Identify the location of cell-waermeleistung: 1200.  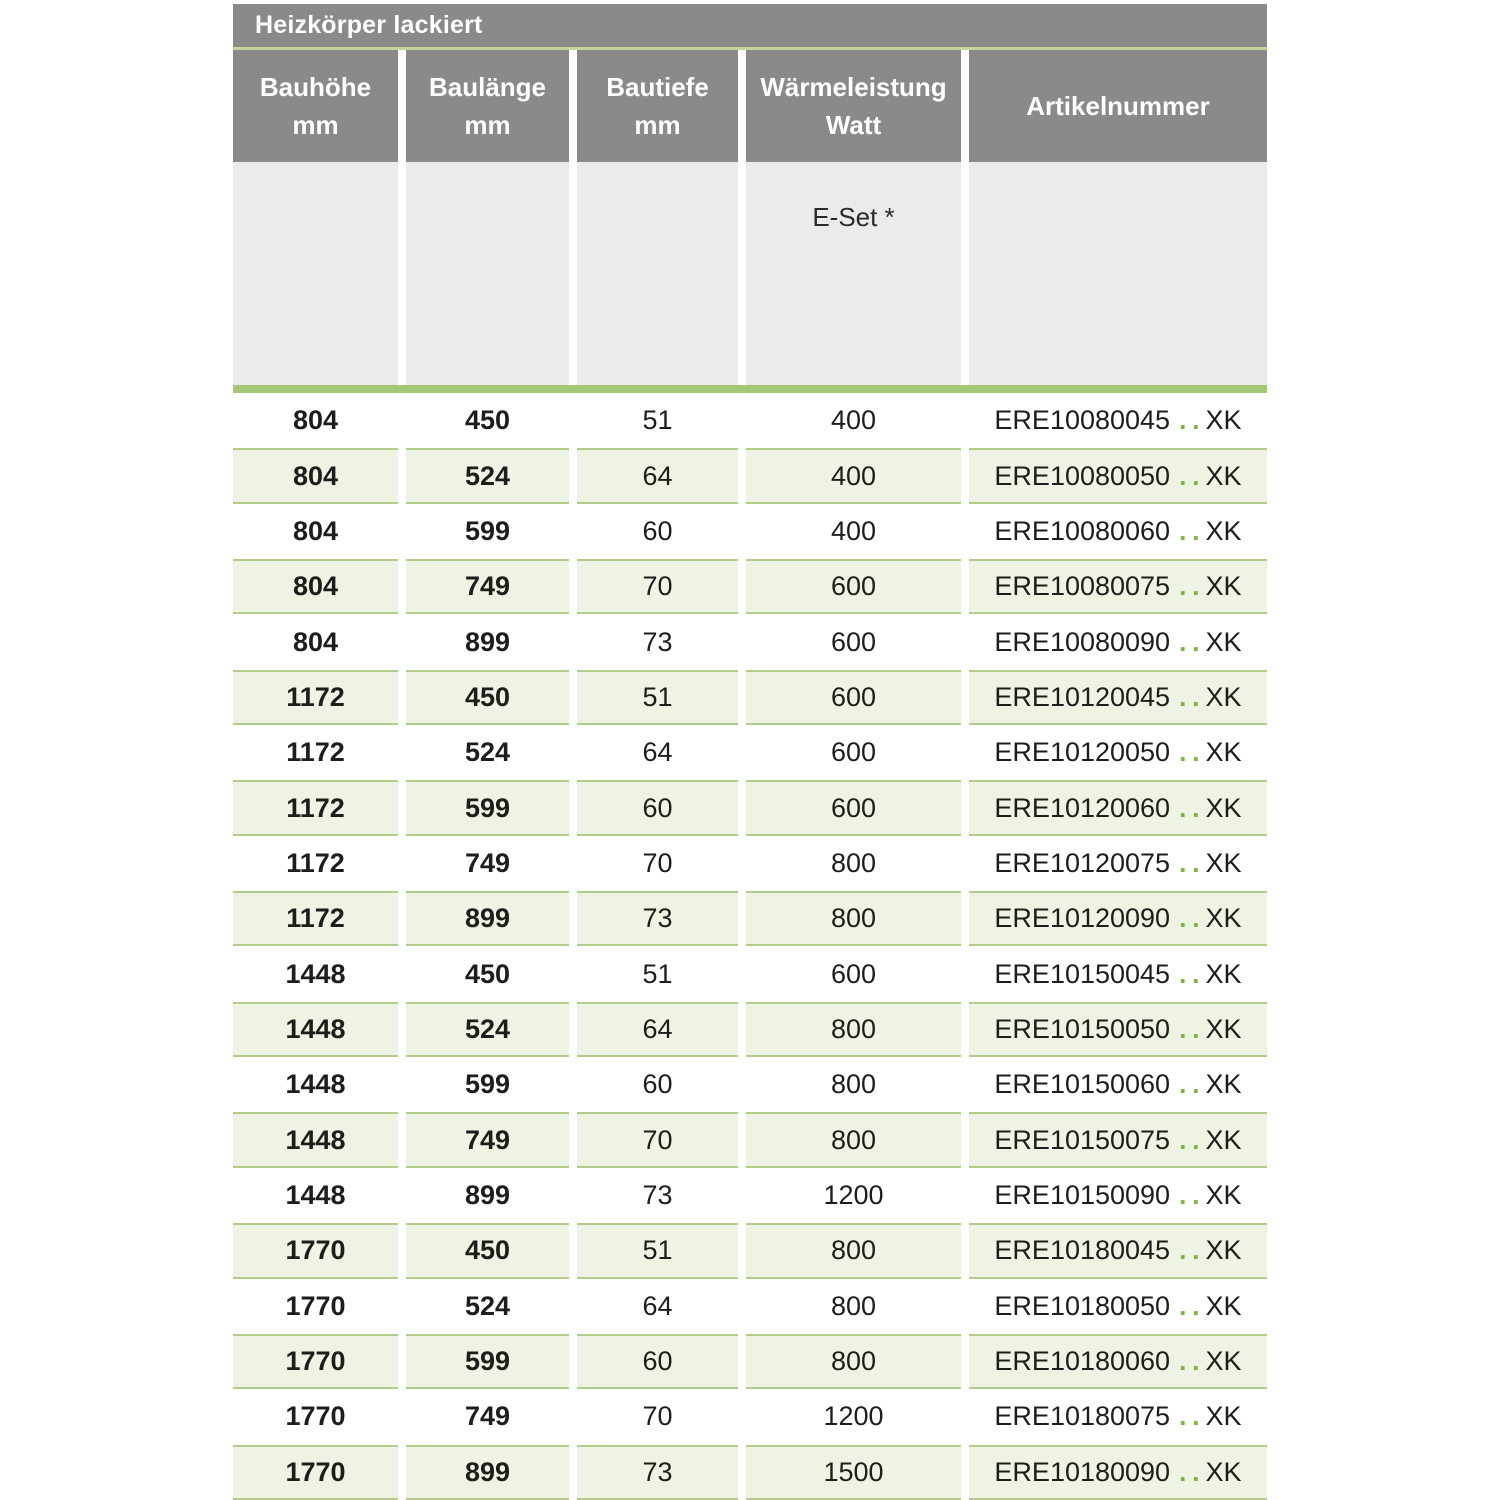
(853, 1195).